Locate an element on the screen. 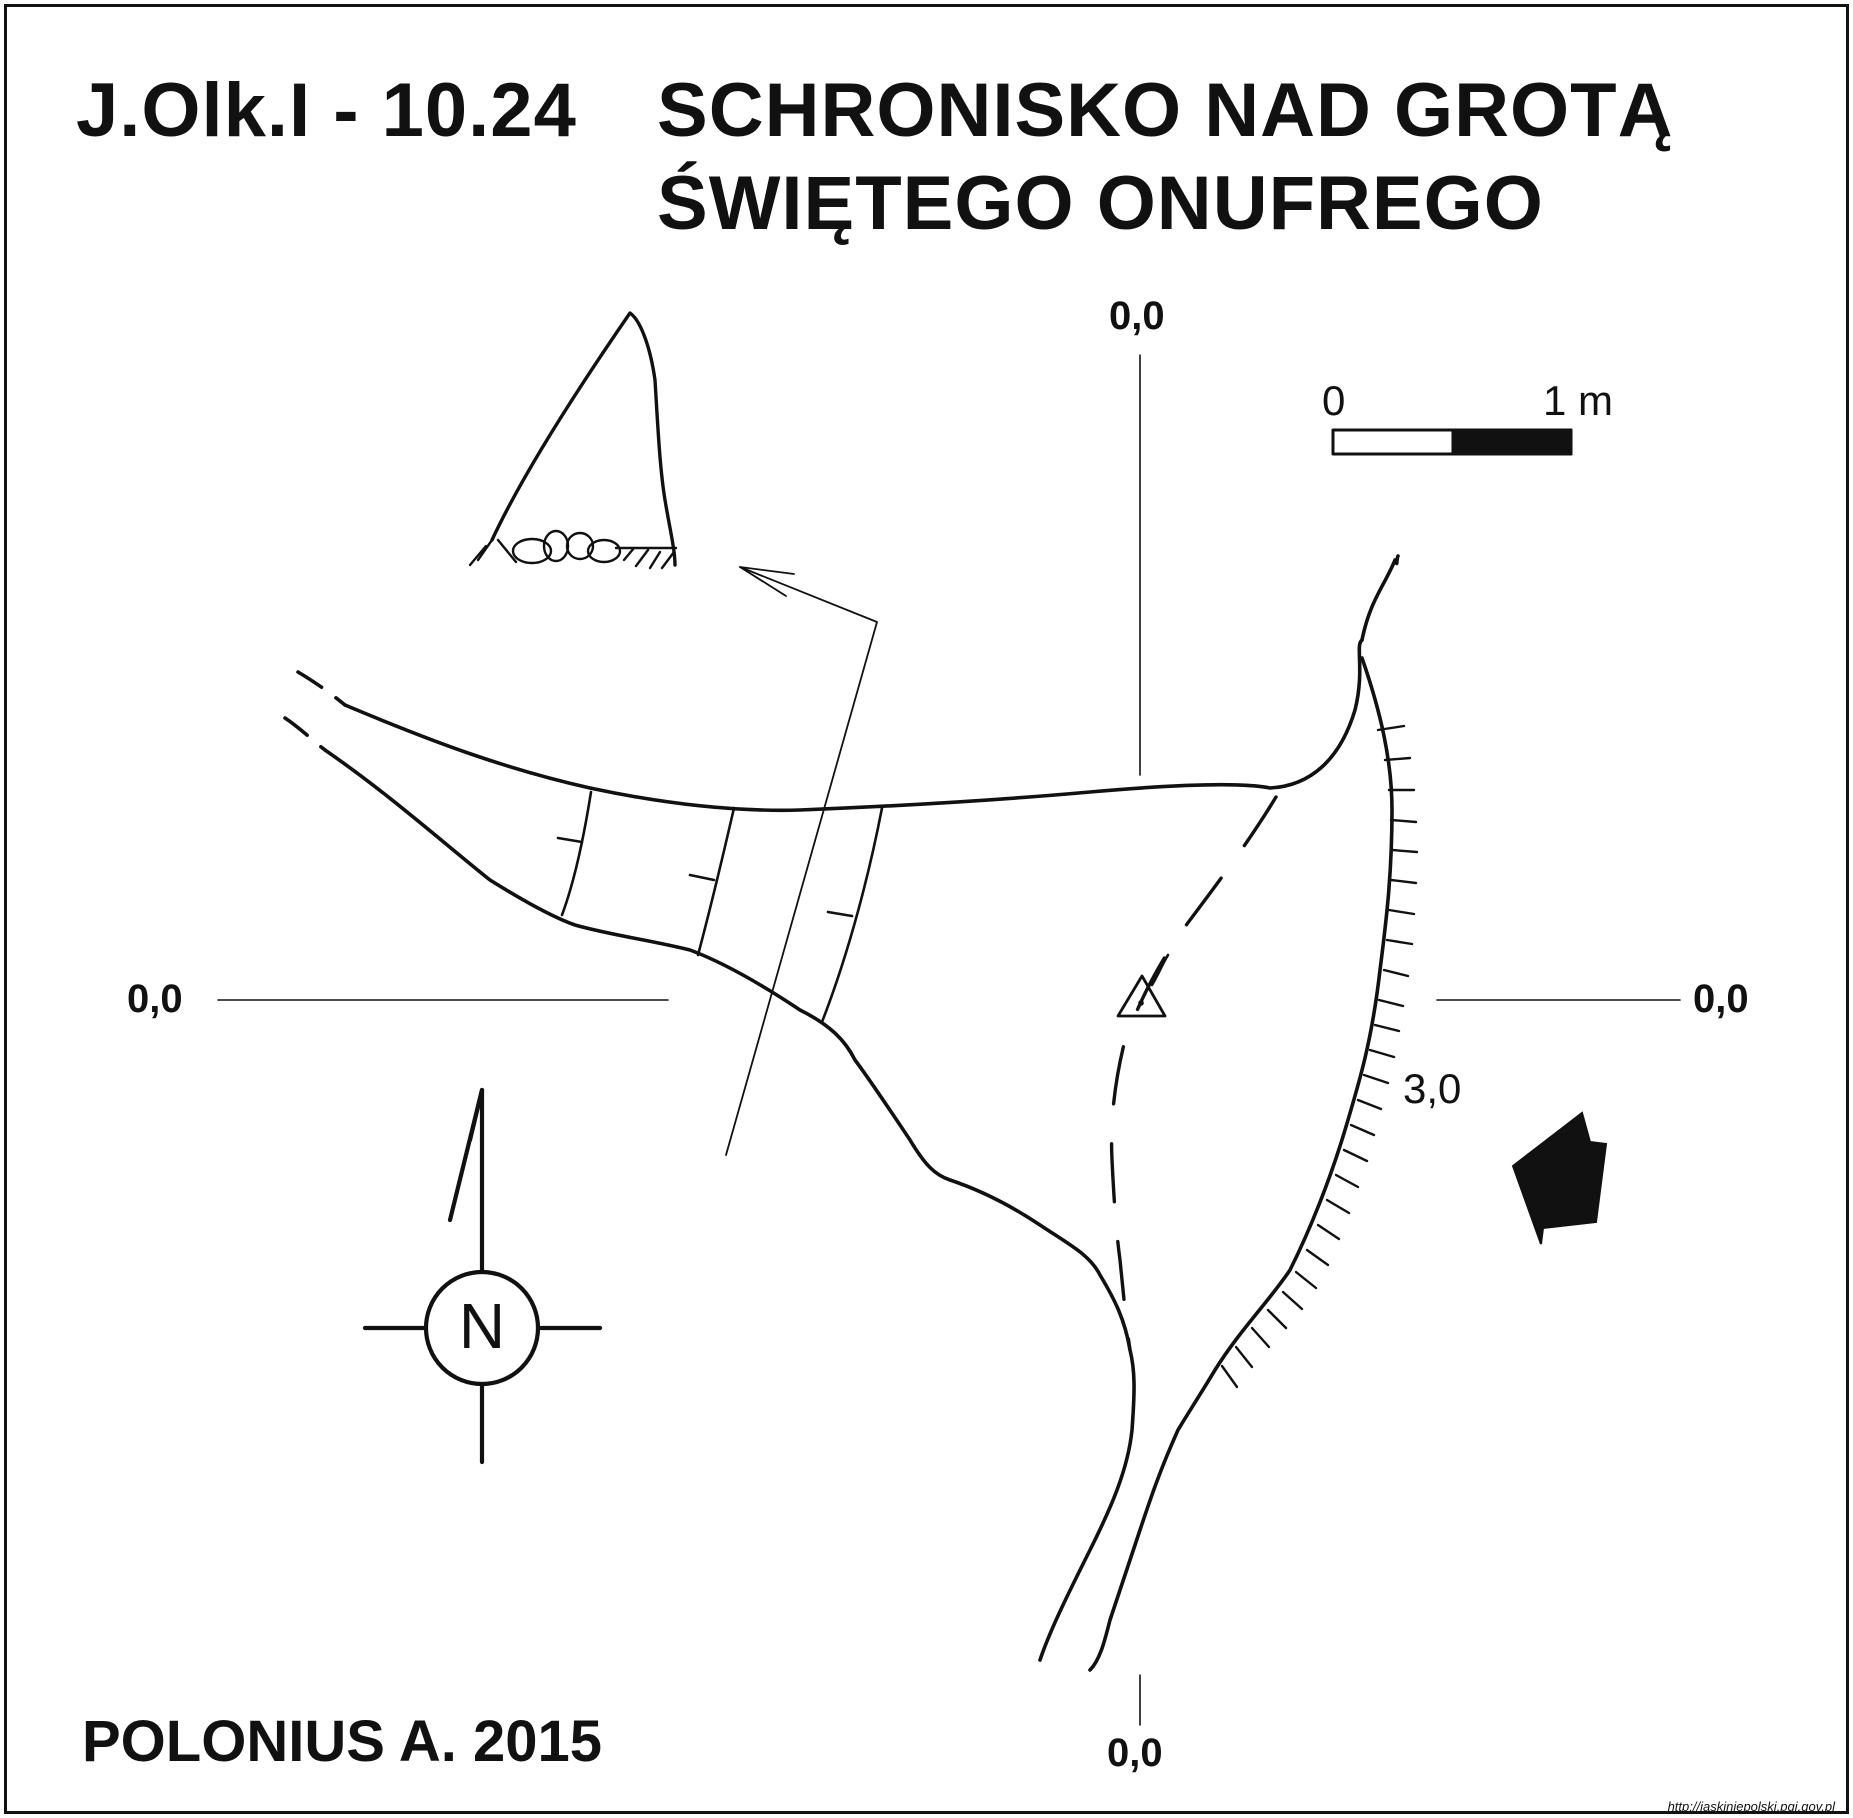 This screenshot has height=1818, width=1853. cave-wall-upper-dashed is located at coordinates (321, 688).